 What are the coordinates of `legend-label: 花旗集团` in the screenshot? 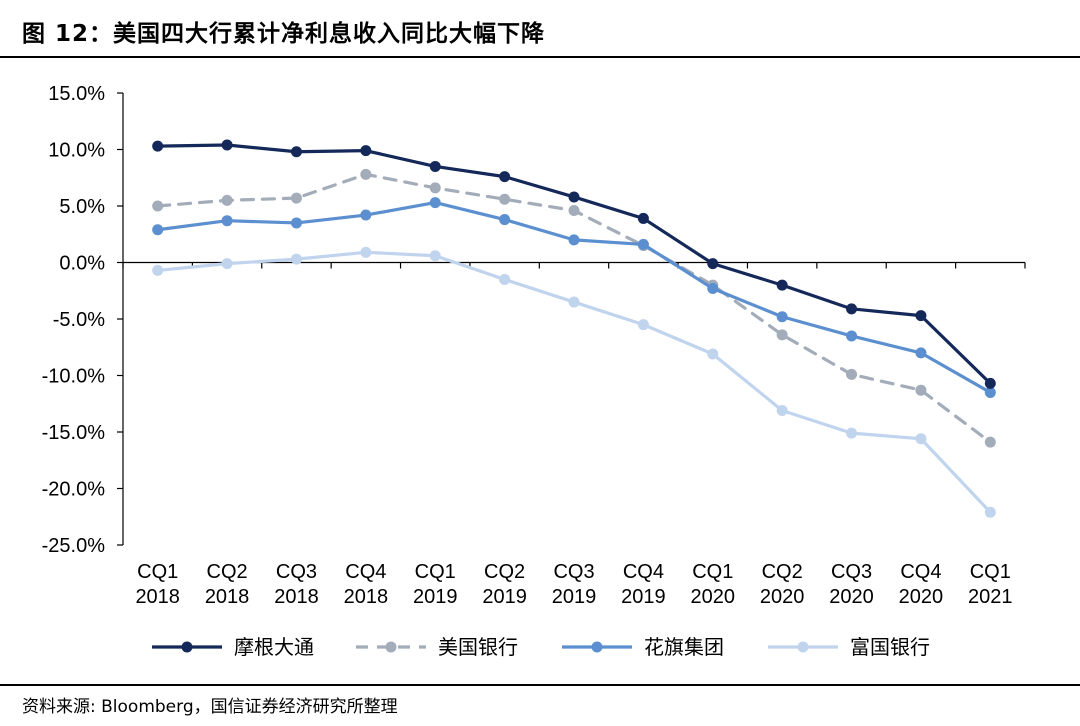 It's located at (684, 647).